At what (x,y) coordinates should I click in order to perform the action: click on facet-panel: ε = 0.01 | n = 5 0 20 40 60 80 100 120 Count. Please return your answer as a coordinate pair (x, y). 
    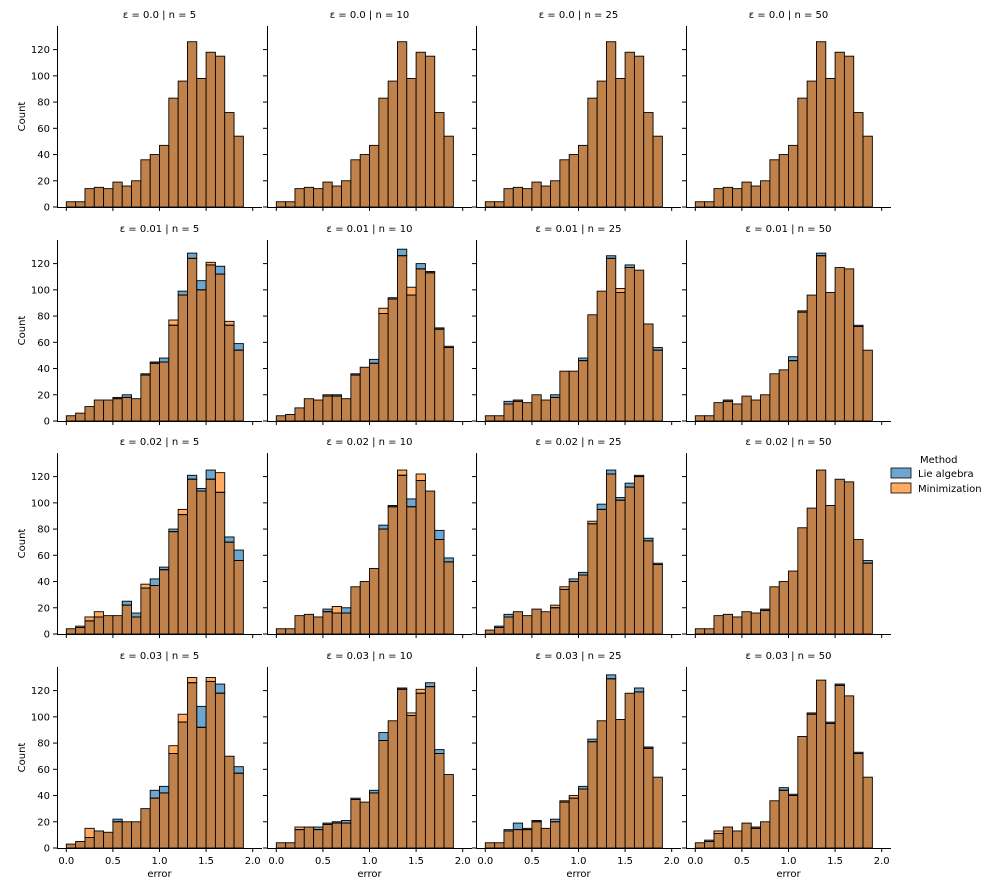
    Looking at the image, I should click on (139, 326).